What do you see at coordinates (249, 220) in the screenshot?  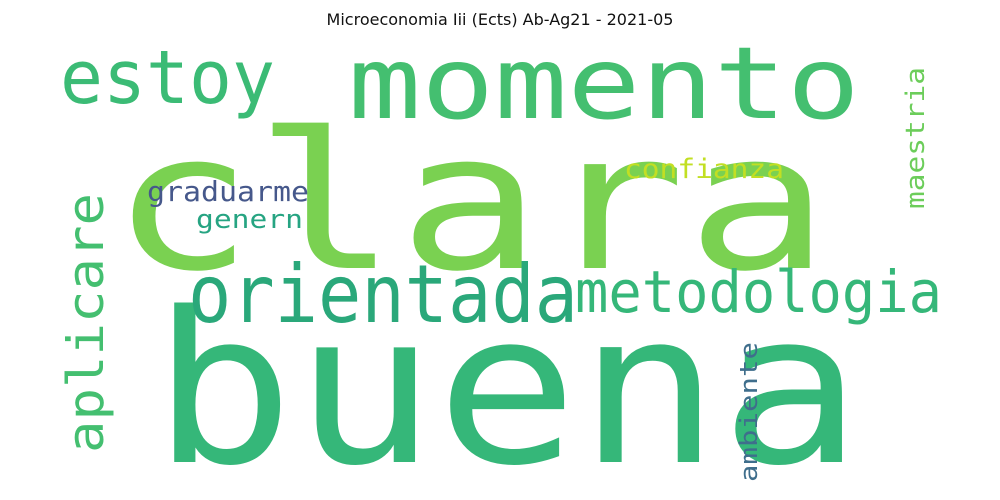 I see `word-genern: genern` at bounding box center [249, 220].